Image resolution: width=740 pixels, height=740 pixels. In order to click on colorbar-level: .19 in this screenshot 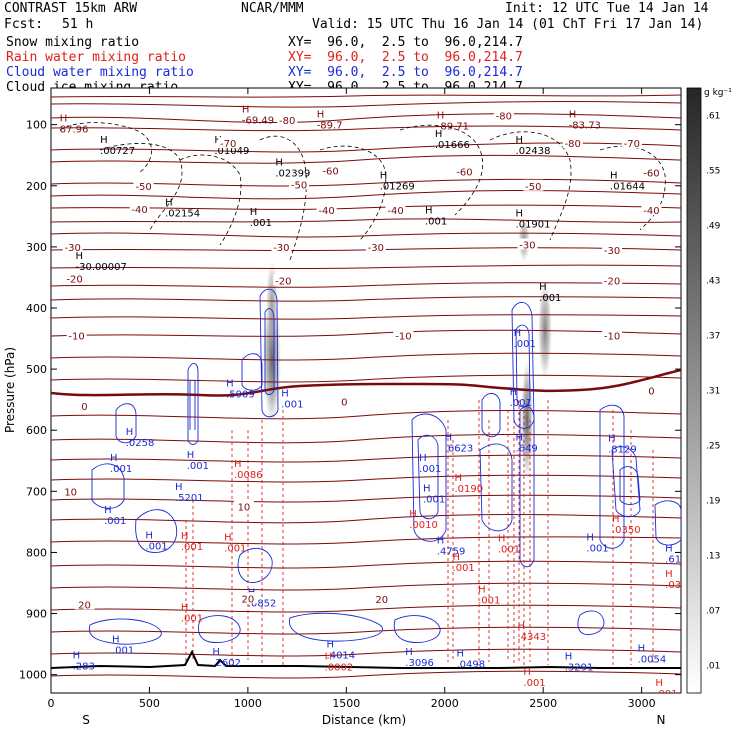, I will do `click(713, 502)`.